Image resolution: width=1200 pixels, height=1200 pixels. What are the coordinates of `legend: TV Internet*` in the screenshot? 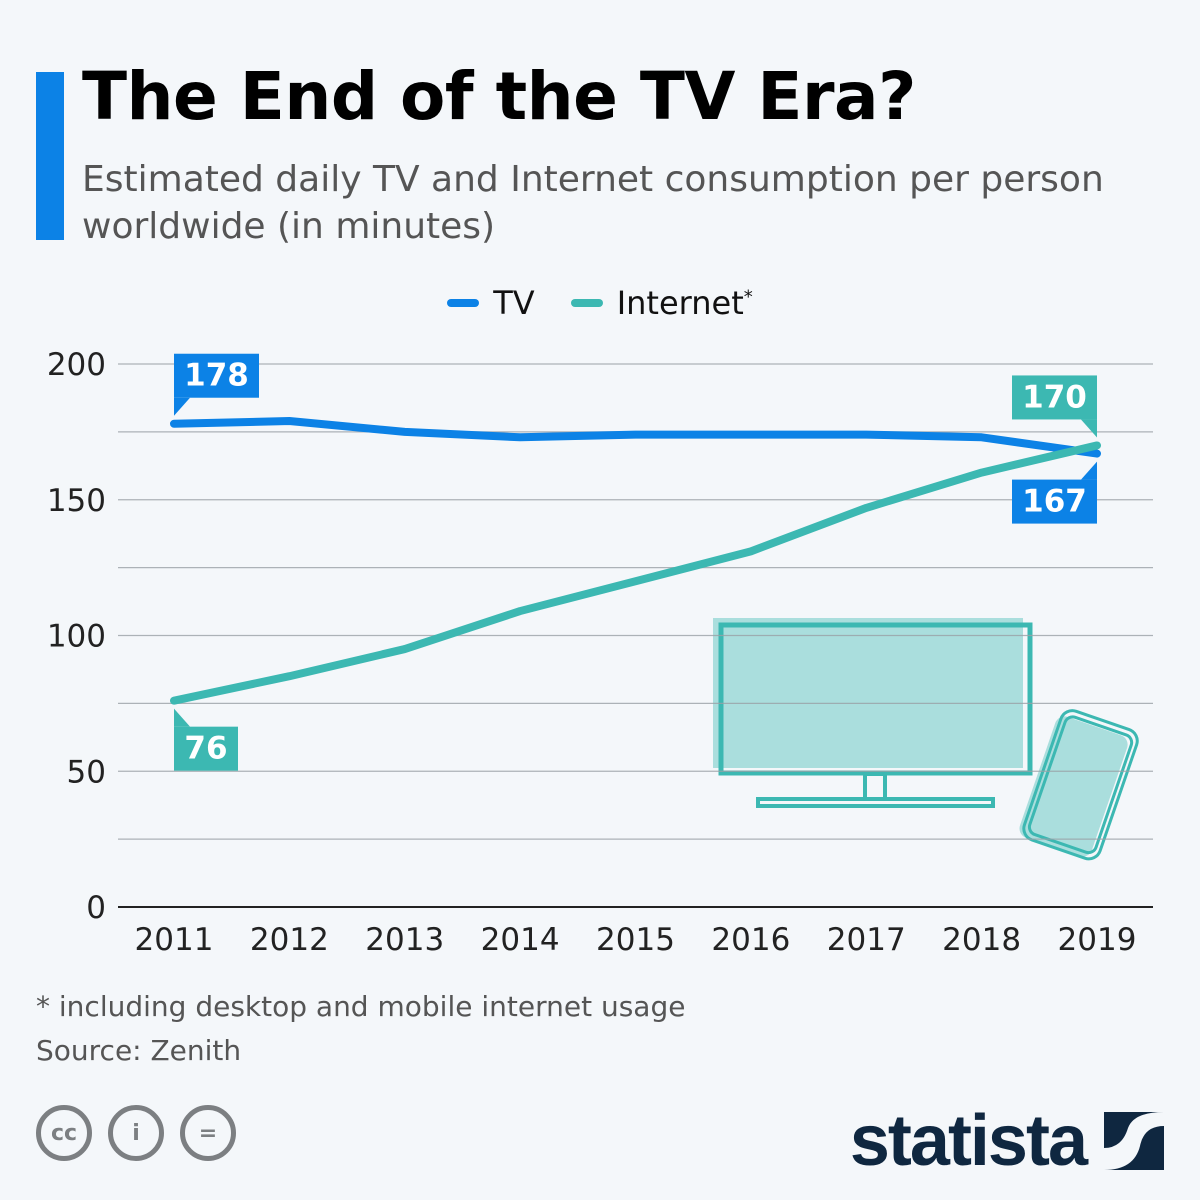 It's located at (600, 303).